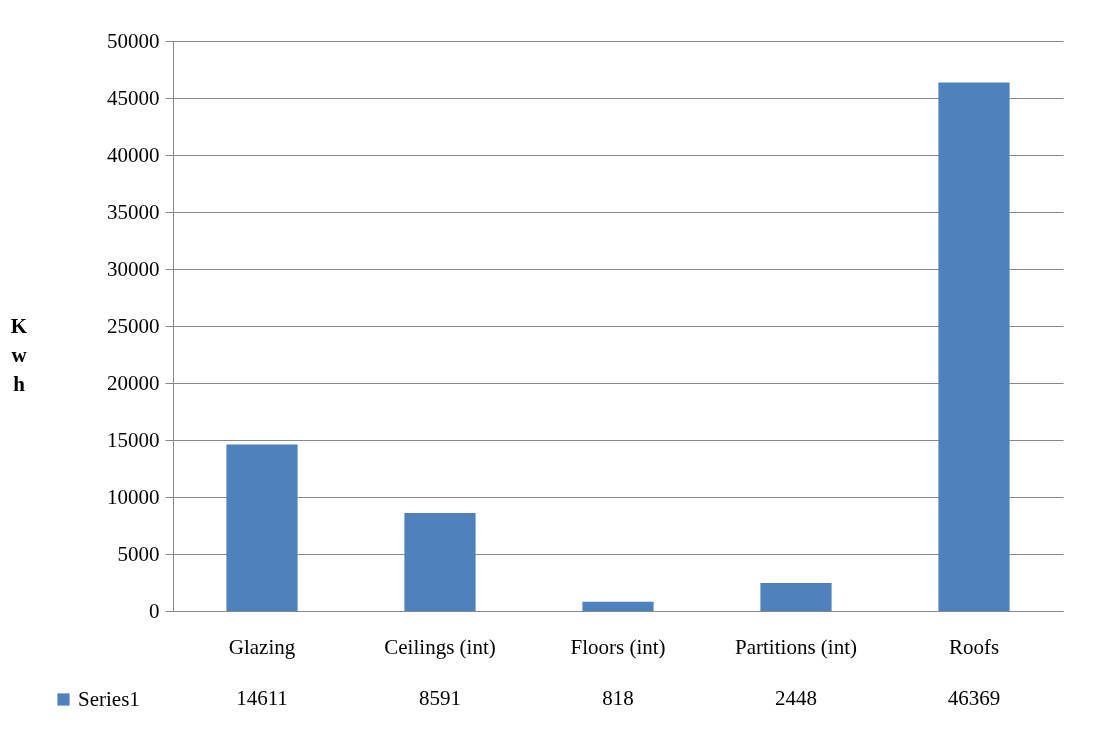 The image size is (1099, 736). What do you see at coordinates (109, 698) in the screenshot?
I see `legend-label: Series1` at bounding box center [109, 698].